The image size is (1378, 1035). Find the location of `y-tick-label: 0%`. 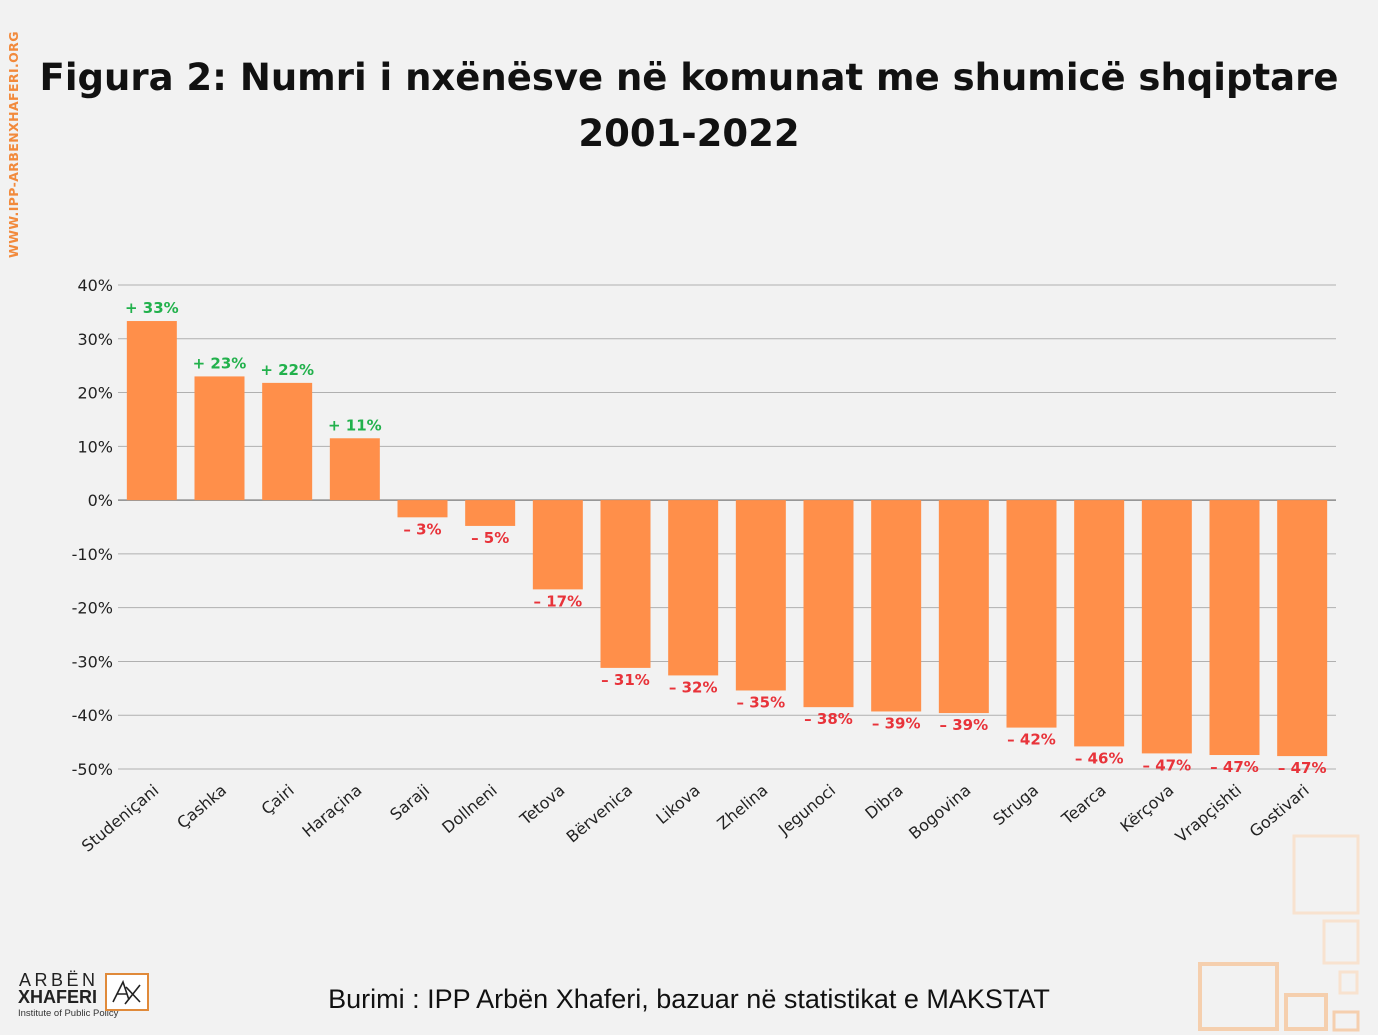

y-tick-label: 0% is located at coordinates (100, 500).